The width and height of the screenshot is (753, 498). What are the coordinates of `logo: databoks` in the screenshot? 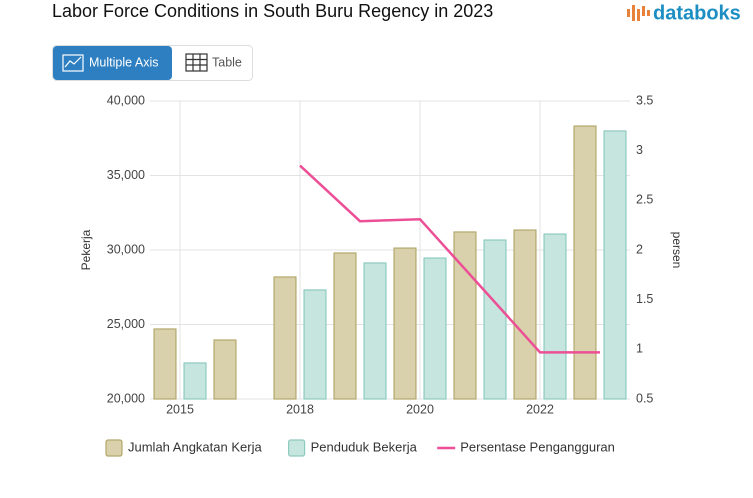 It's located at (684, 13).